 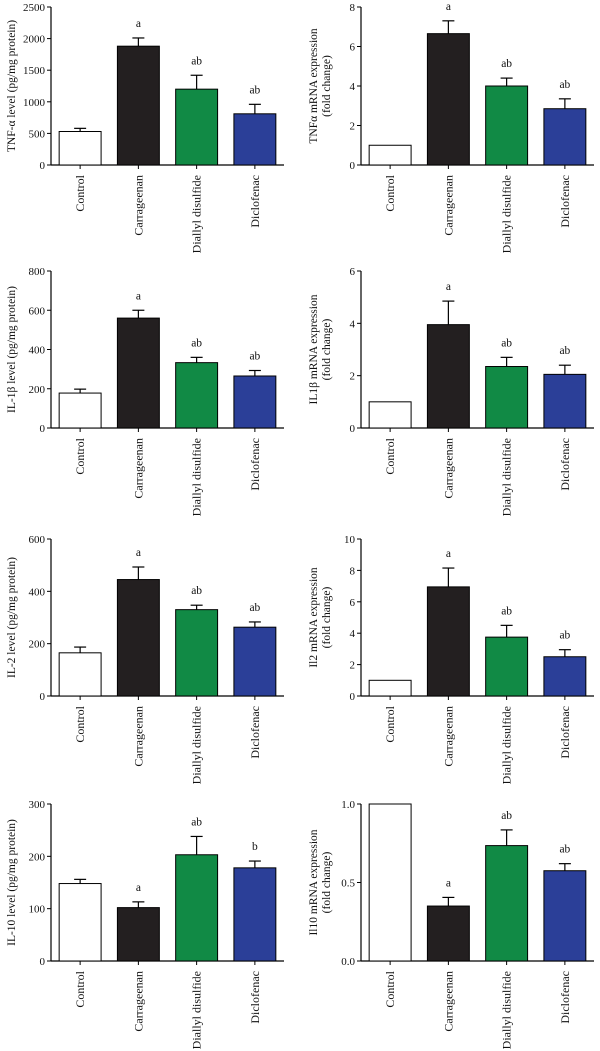 I want to click on y-tick-label: 1.0, so click(x=348, y=805).